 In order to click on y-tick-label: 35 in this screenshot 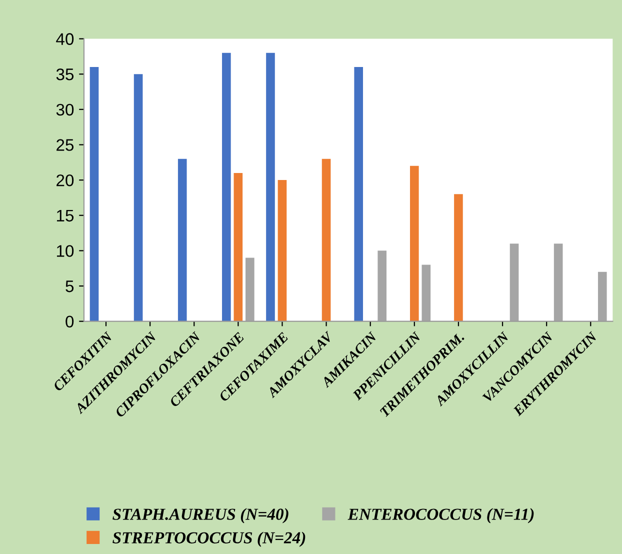, I will do `click(65, 74)`.